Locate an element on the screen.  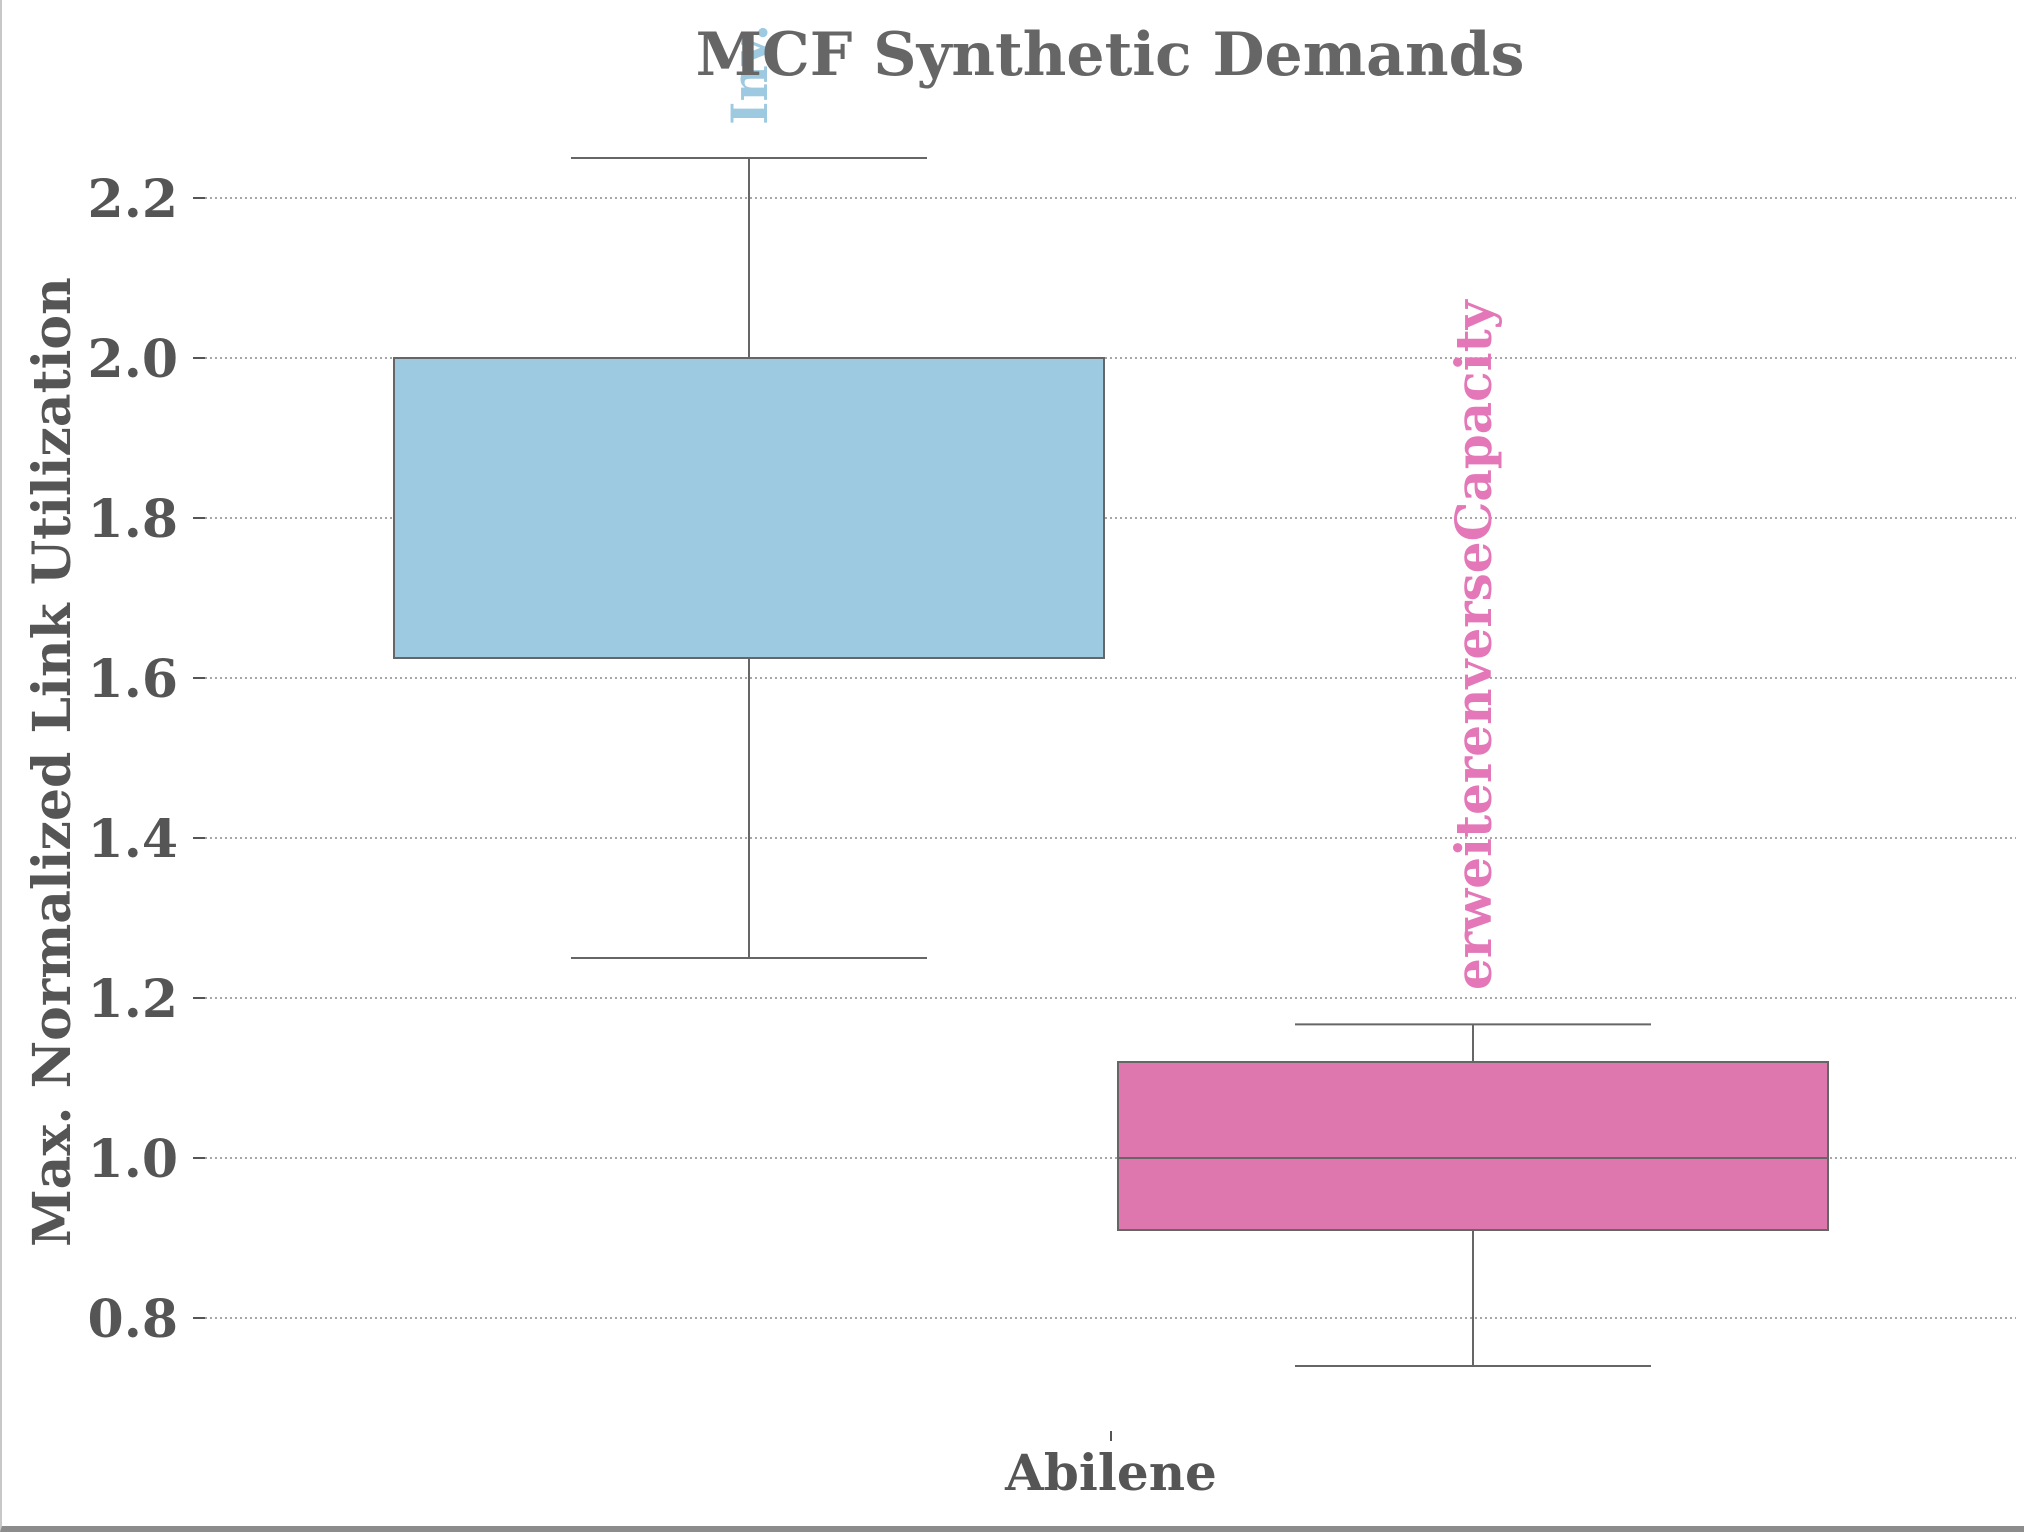
y-tick-label: 1.8 is located at coordinates (133, 519).